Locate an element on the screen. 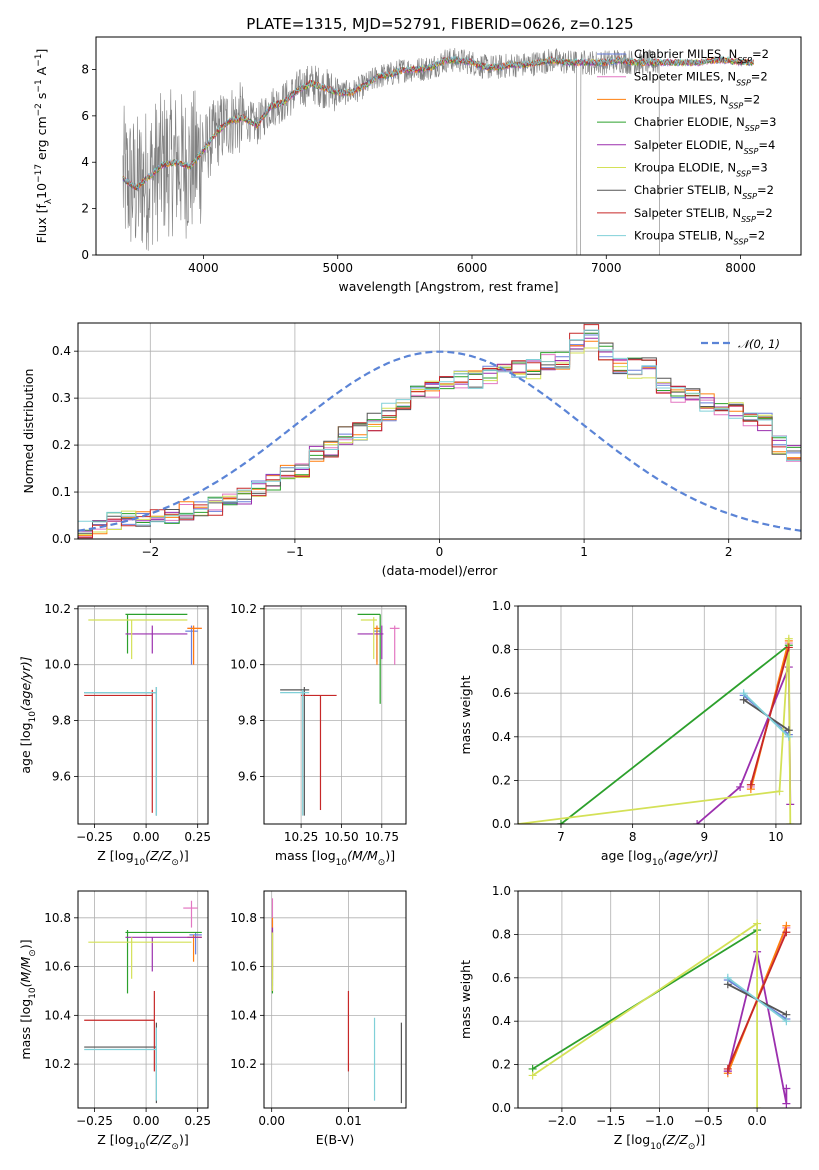 This screenshot has height=1170, width=819. residual-histogram-step is located at coordinates (439, 438).